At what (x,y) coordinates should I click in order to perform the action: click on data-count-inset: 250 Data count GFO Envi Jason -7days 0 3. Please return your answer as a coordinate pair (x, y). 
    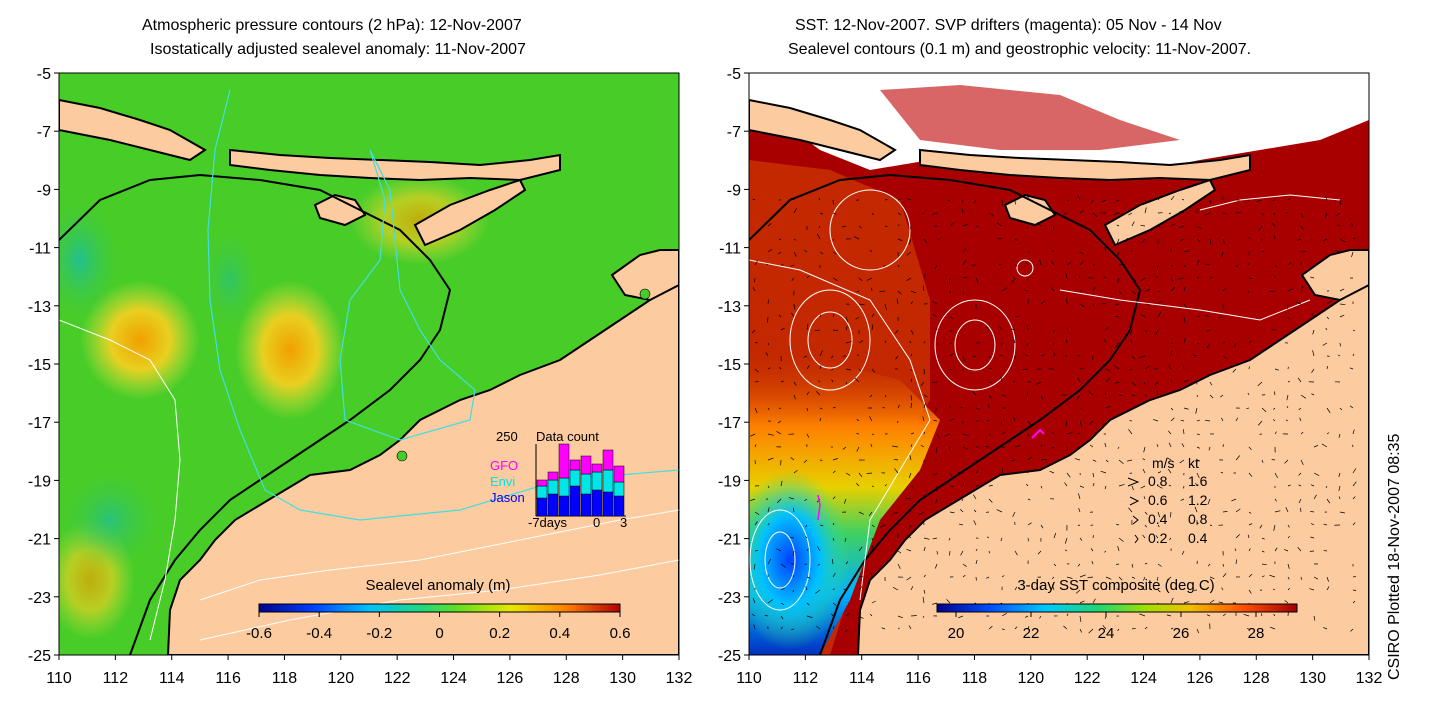
    Looking at the image, I should click on (558, 479).